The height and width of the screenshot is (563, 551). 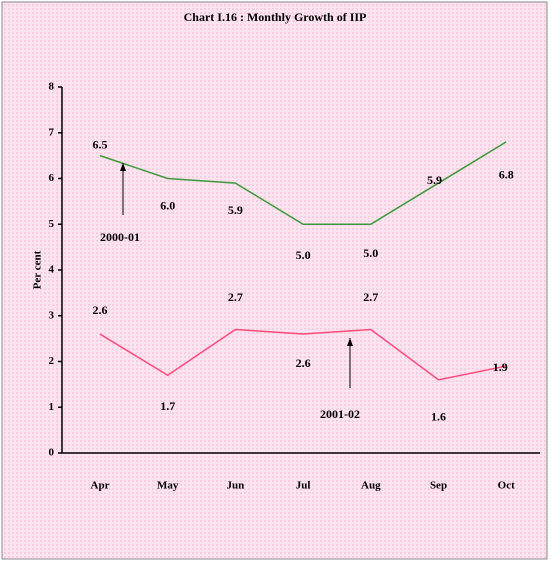 I want to click on y-tick-label: 5, so click(x=52, y=224).